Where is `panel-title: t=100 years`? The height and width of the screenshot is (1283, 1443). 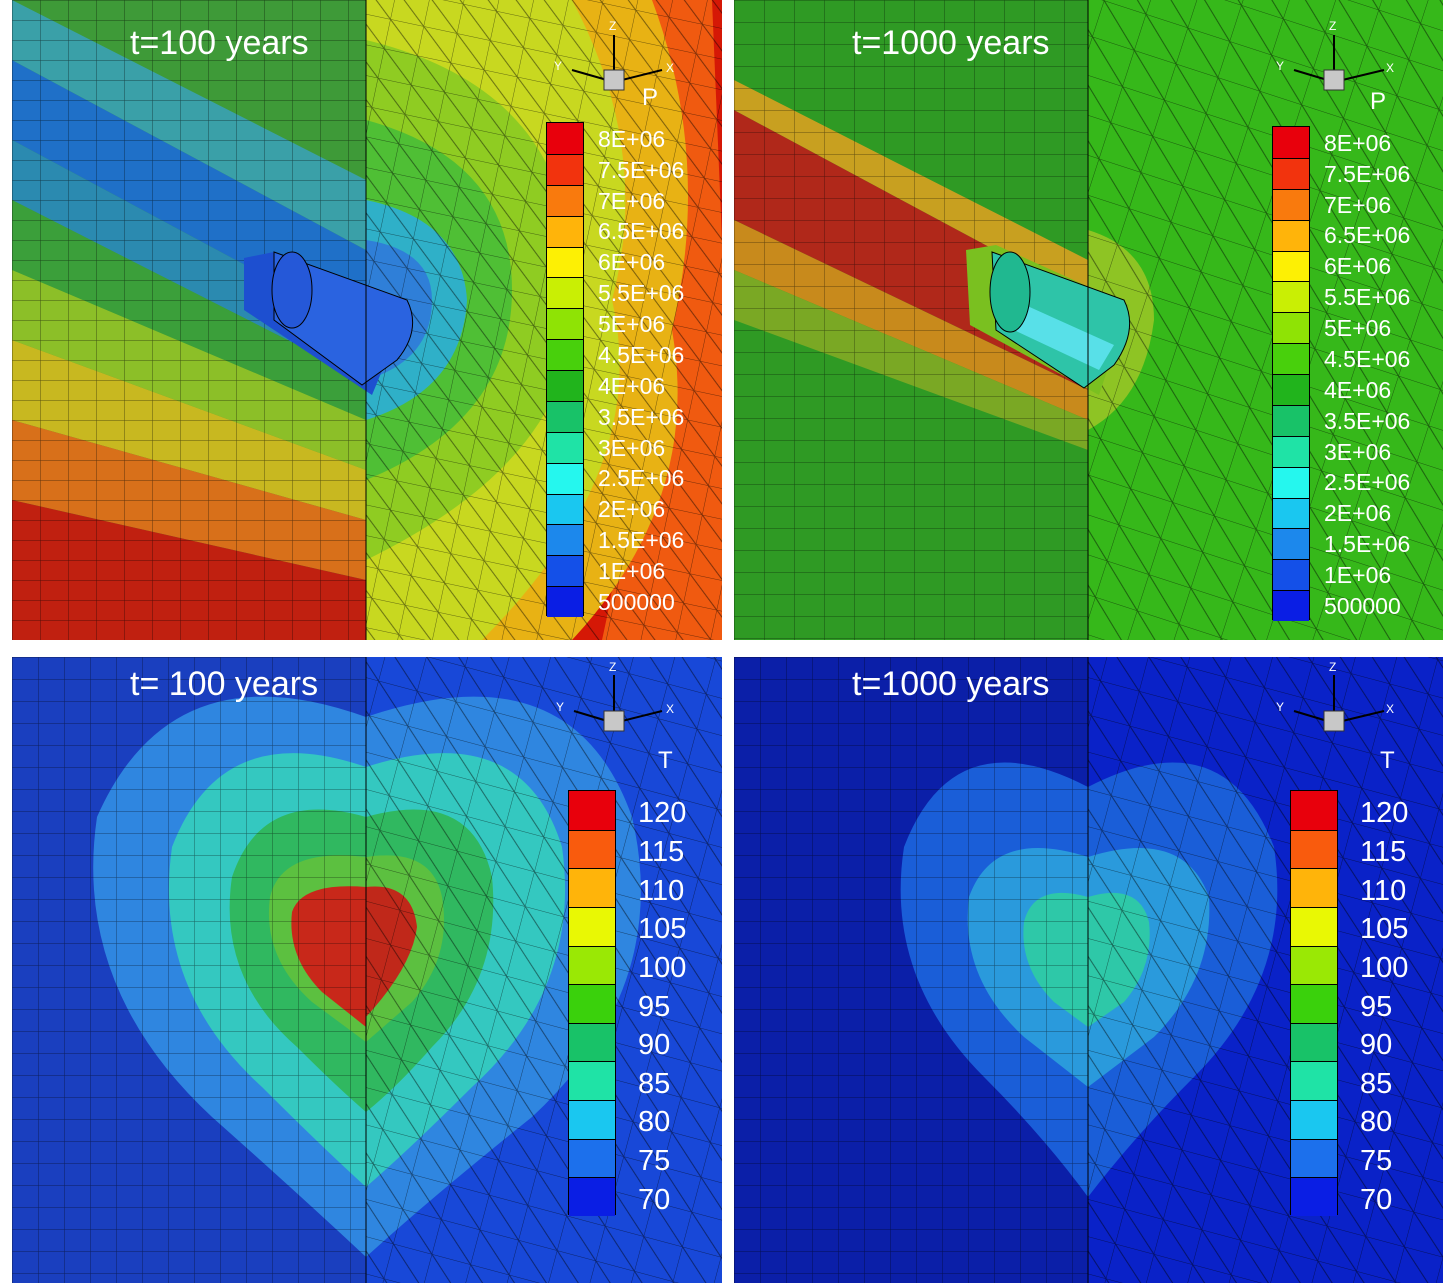
panel-title: t=100 years is located at coordinates (219, 43).